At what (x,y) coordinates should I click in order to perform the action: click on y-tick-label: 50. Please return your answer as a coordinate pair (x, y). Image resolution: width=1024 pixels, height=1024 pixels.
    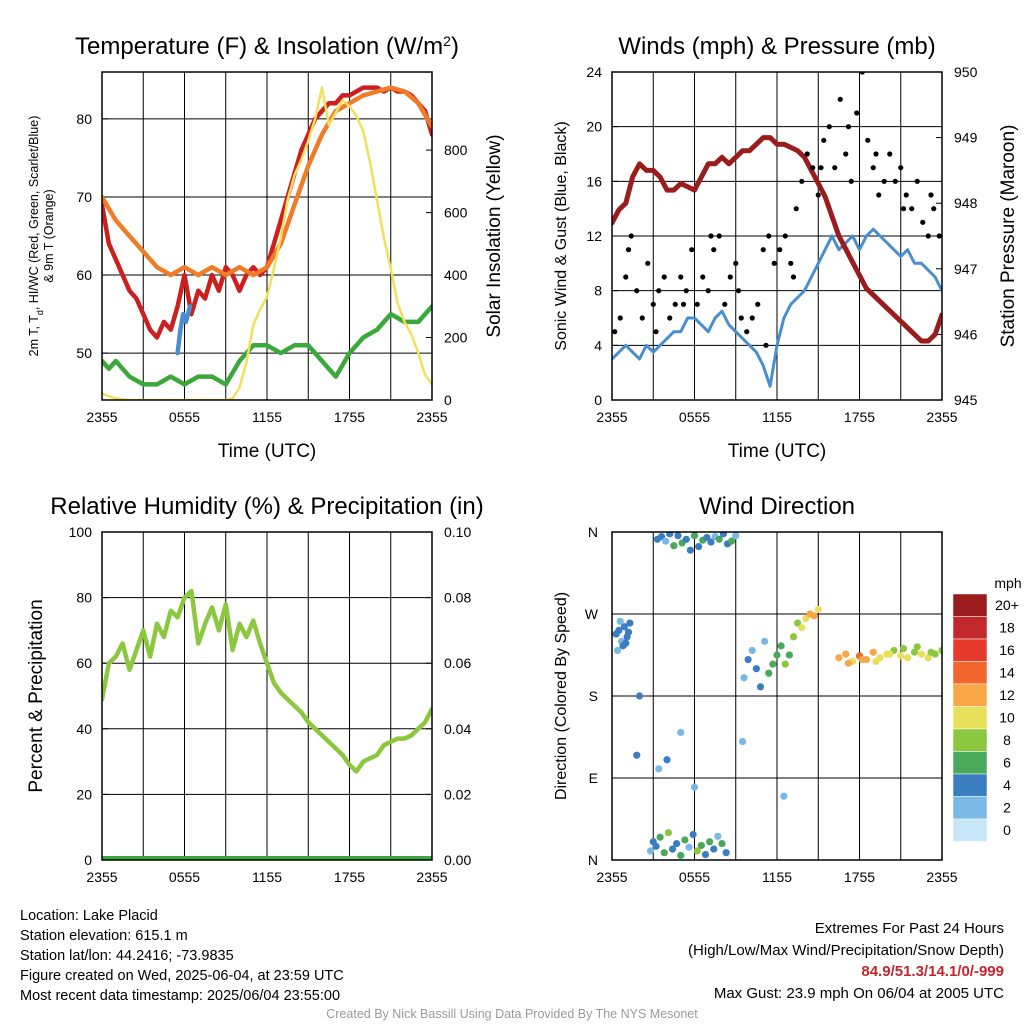
    Looking at the image, I should click on (84, 353).